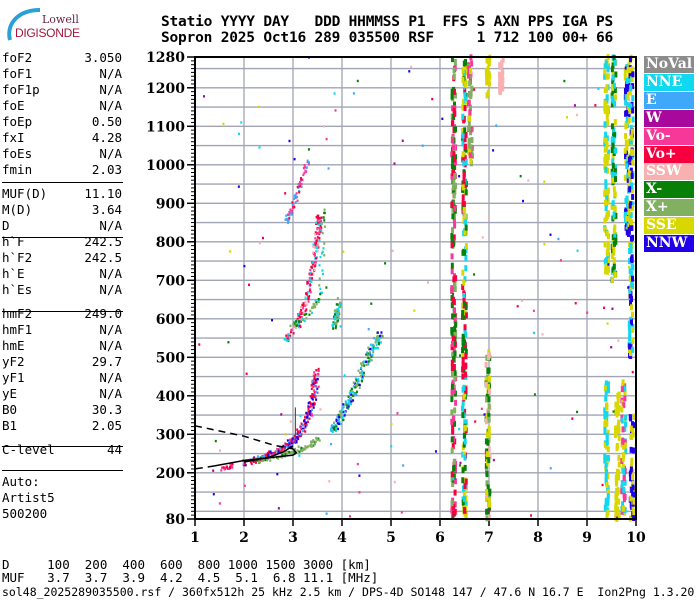 The width and height of the screenshot is (700, 600). I want to click on param-label: foEs, so click(17, 153).